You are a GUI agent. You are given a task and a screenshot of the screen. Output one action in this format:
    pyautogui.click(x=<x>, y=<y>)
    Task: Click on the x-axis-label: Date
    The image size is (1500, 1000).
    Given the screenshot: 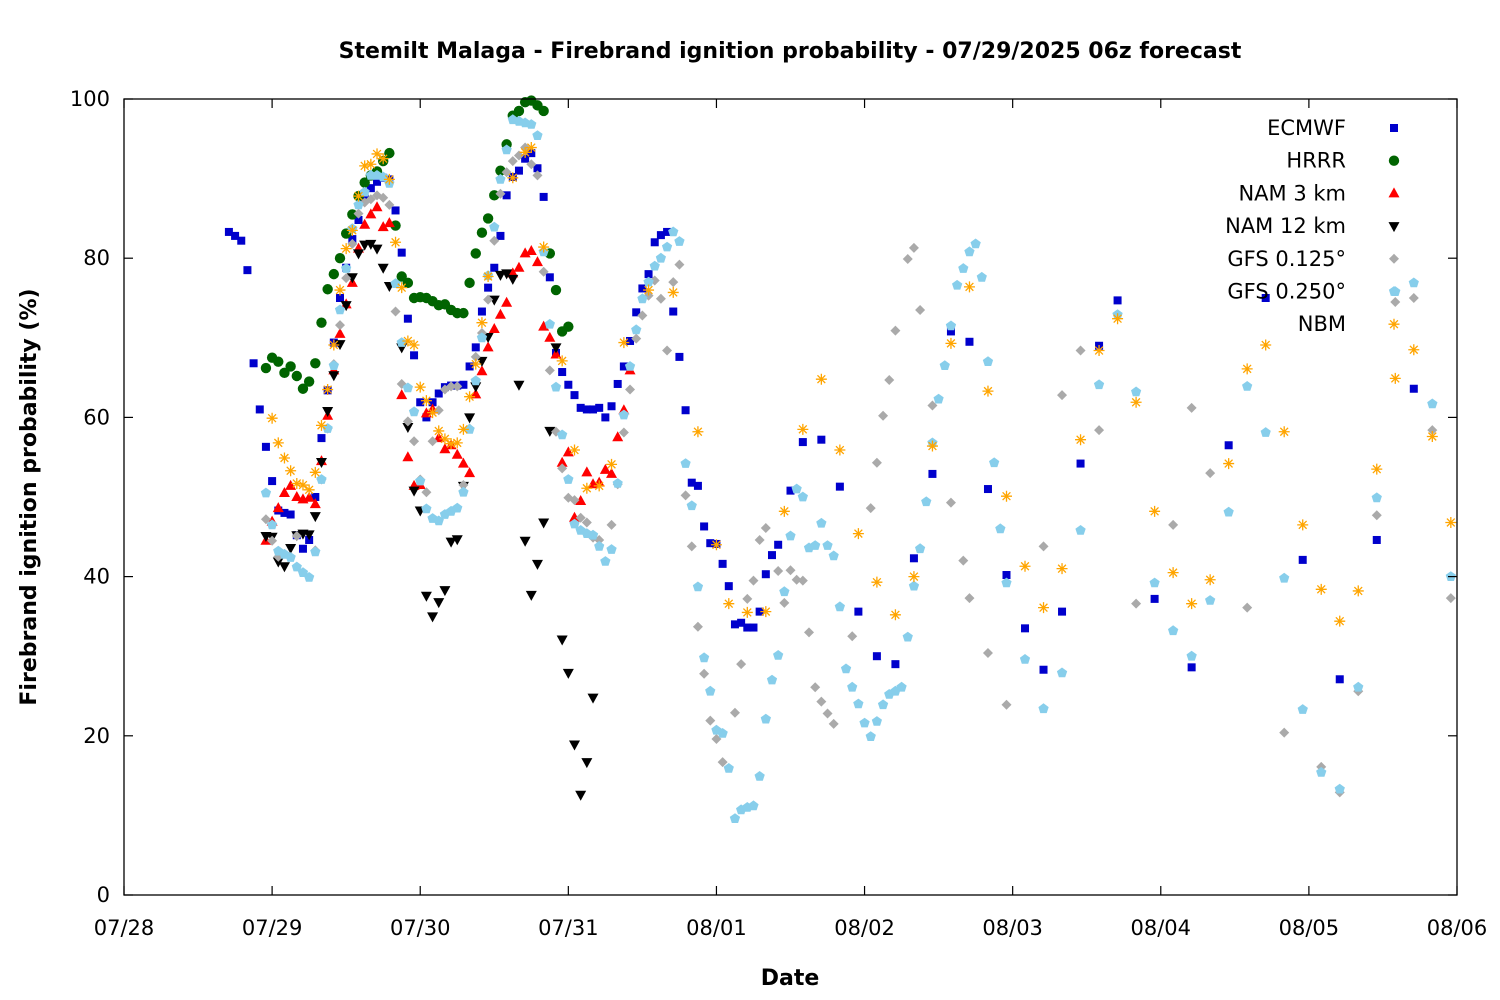 What is the action you would take?
    pyautogui.click(x=790, y=978)
    